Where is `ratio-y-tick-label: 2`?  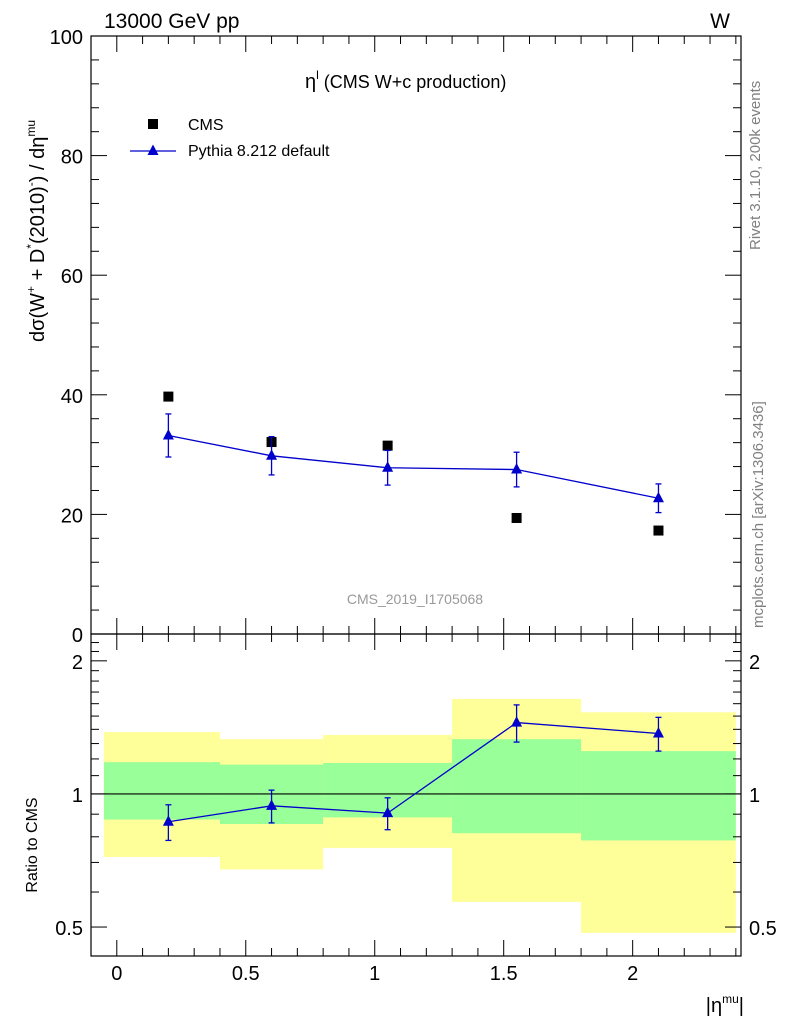 ratio-y-tick-label: 2 is located at coordinates (77, 663).